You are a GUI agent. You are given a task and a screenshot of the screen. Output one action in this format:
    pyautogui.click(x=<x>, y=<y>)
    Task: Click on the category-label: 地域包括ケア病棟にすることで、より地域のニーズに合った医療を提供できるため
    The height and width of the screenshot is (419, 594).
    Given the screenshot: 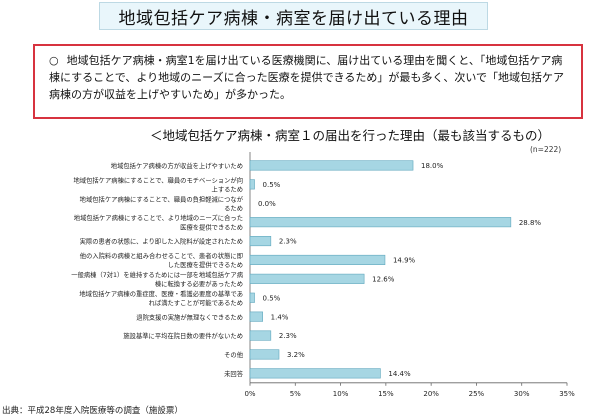 What is the action you would take?
    pyautogui.click(x=158, y=222)
    